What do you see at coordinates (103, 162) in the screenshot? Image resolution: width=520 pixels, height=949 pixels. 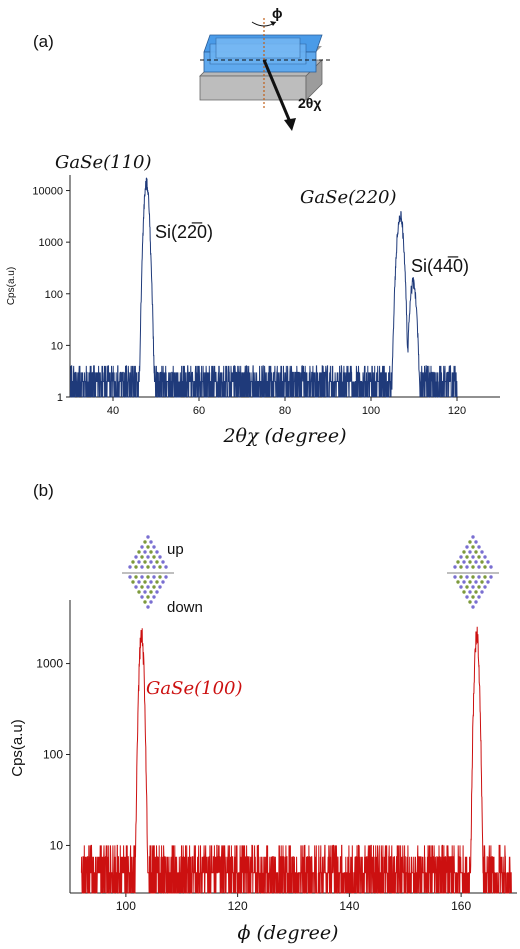 I see `ann-gase-110: GaSe(110)` at bounding box center [103, 162].